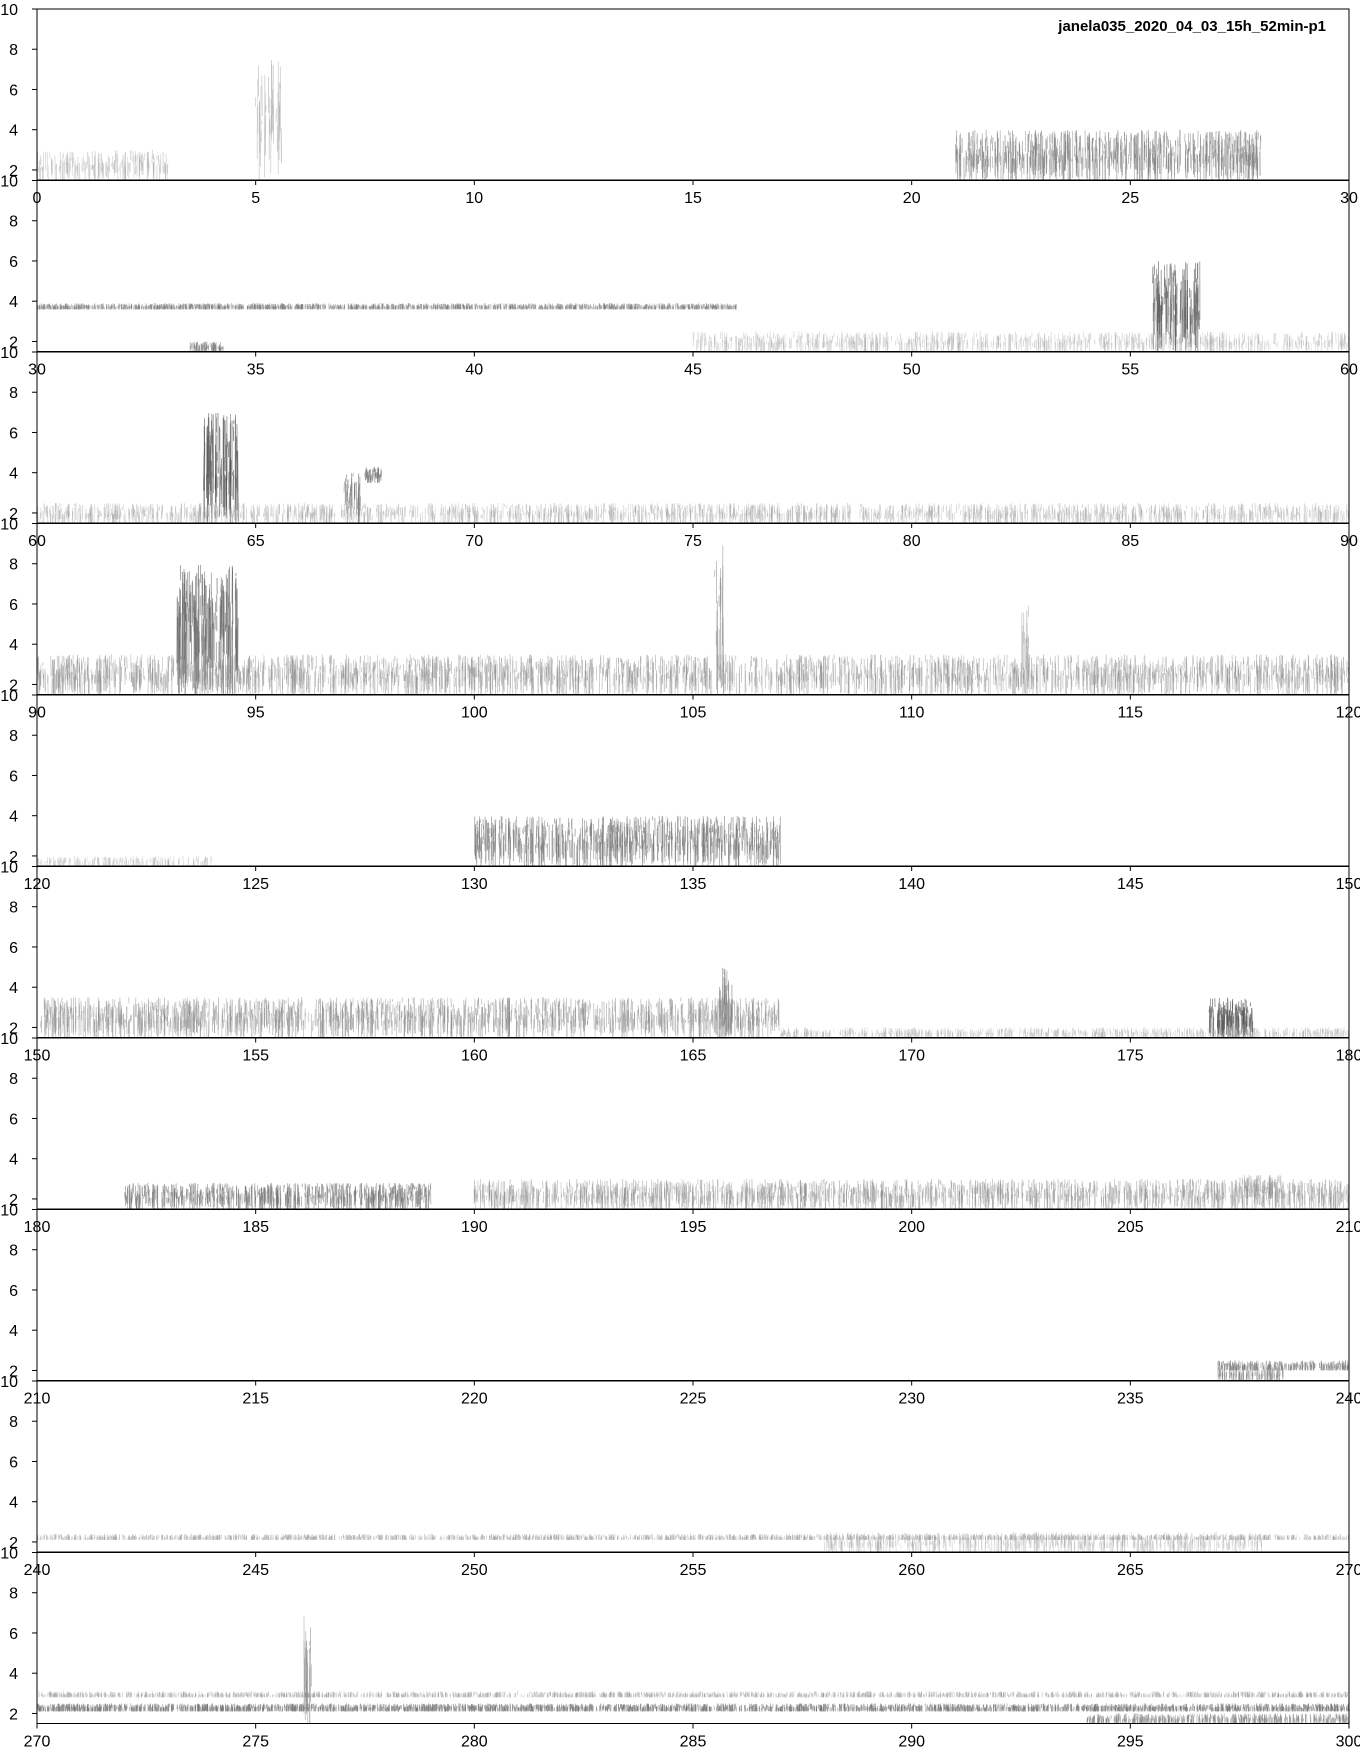 This screenshot has height=1760, width=1360. I want to click on x-tick-label: 15, so click(693, 198).